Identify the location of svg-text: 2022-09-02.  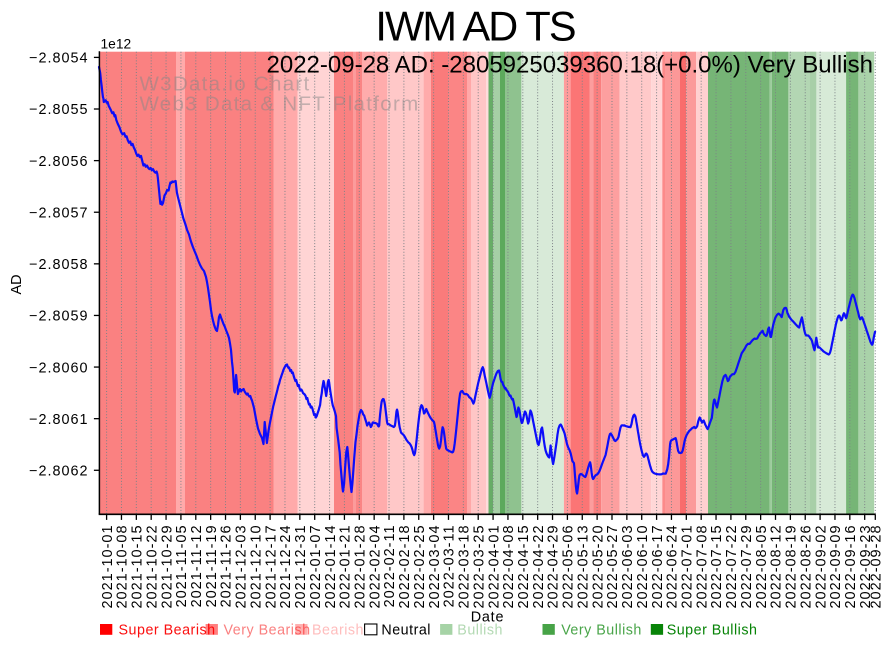
(821, 567).